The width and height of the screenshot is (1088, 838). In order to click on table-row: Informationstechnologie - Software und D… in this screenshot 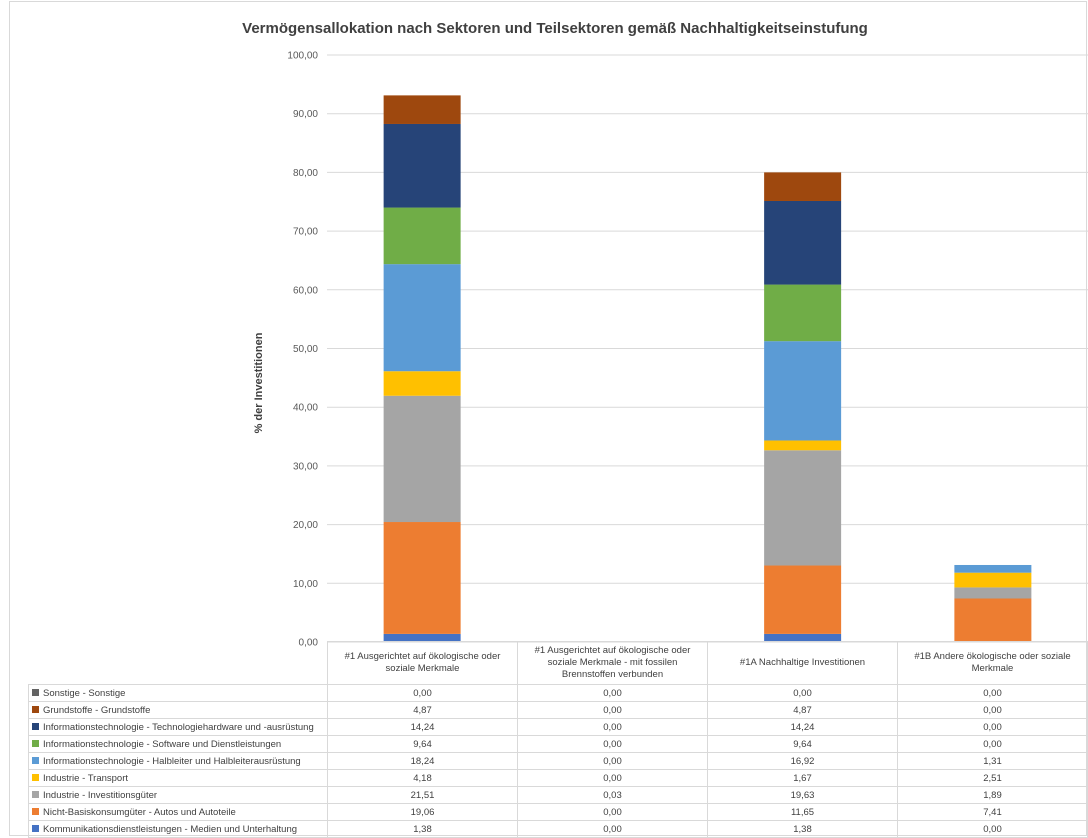, I will do `click(558, 744)`.